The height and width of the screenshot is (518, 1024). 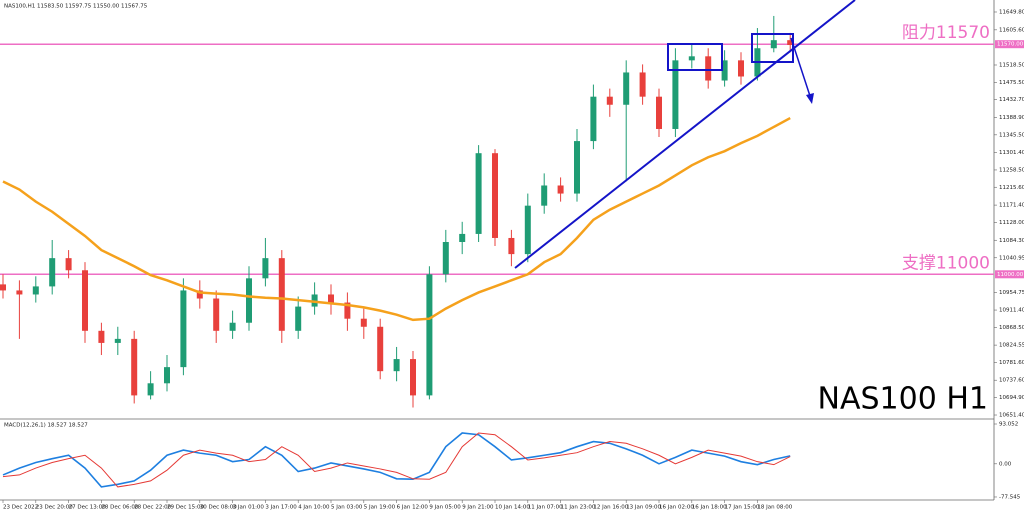 What do you see at coordinates (1008, 424) in the screenshot?
I see `y-tick-label: 93.052` at bounding box center [1008, 424].